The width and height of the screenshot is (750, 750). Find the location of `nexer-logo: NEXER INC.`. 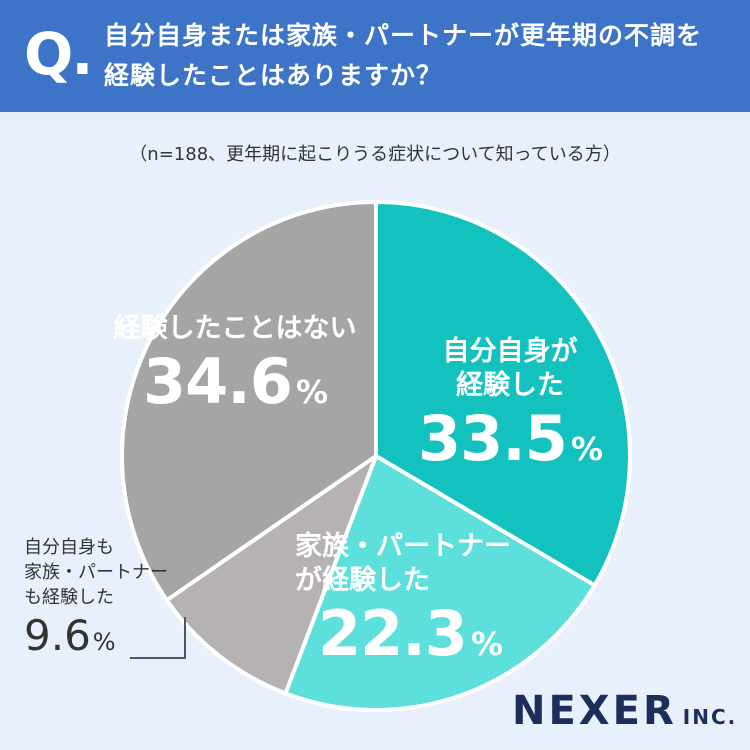

nexer-logo: NEXER INC. is located at coordinates (625, 711).